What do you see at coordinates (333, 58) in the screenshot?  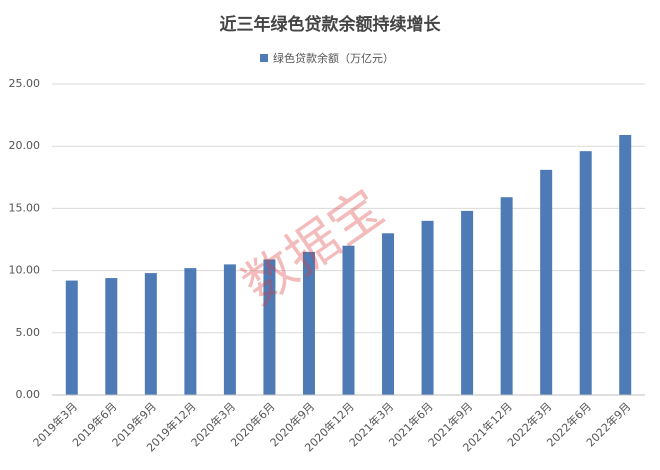 I see `legend-label: 绿色贷款余额（万亿元）` at bounding box center [333, 58].